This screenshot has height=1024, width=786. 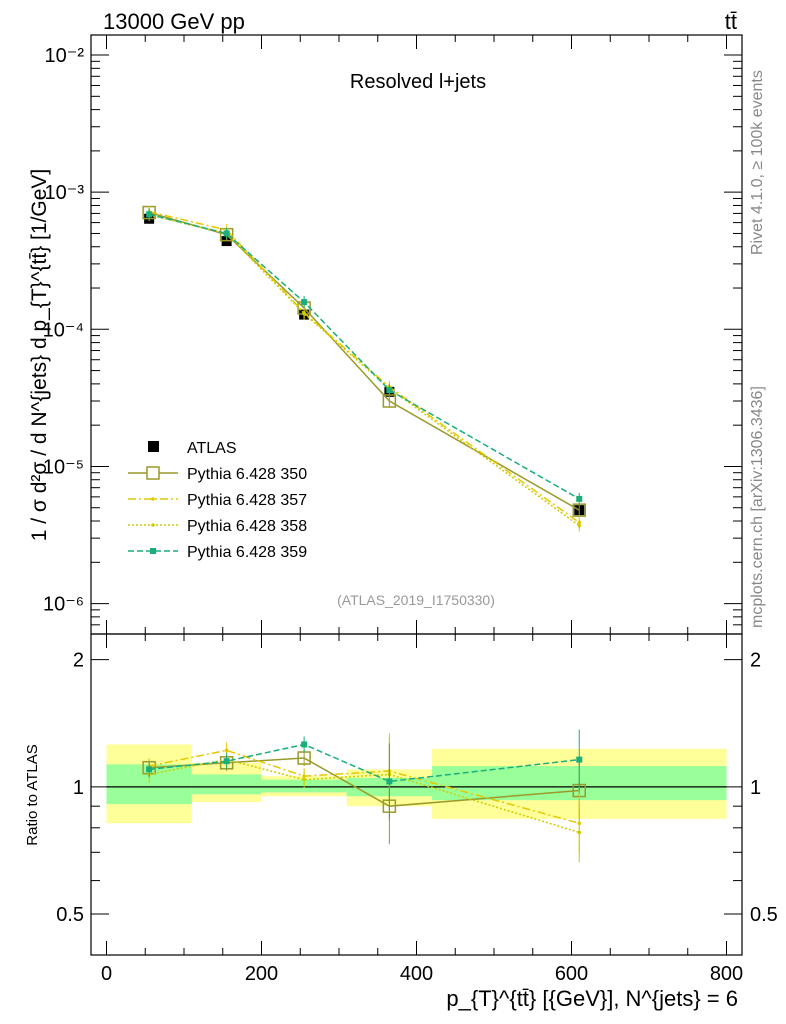 I want to click on y-tick-label-ratio-left-0: 0.5, so click(x=70, y=915).